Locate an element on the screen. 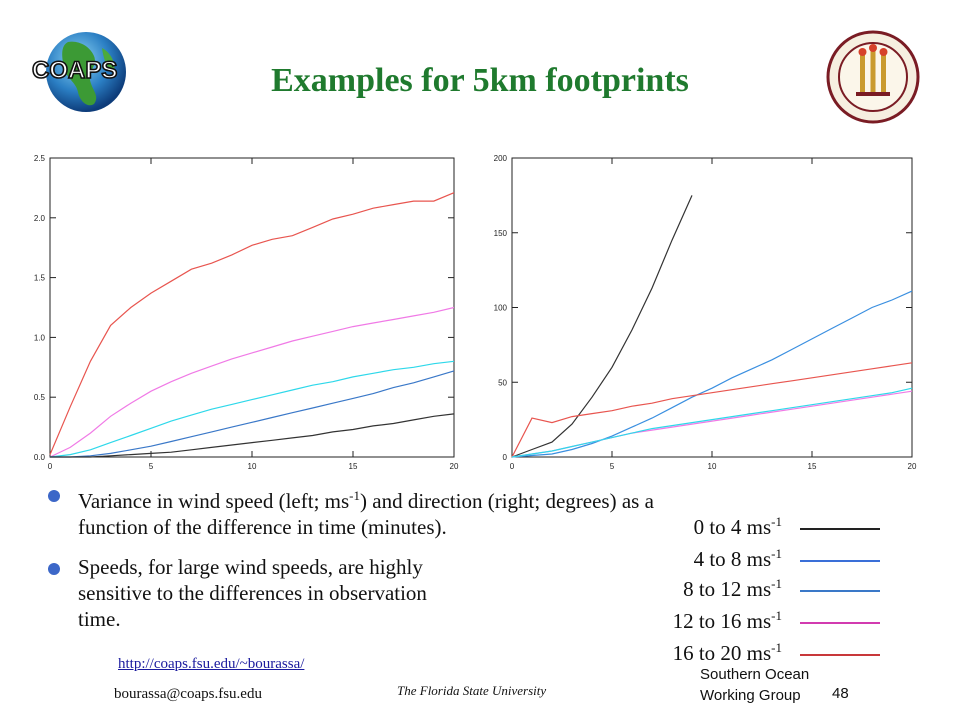 The image size is (960, 720). florida-state-university-seal-icon is located at coordinates (873, 77).